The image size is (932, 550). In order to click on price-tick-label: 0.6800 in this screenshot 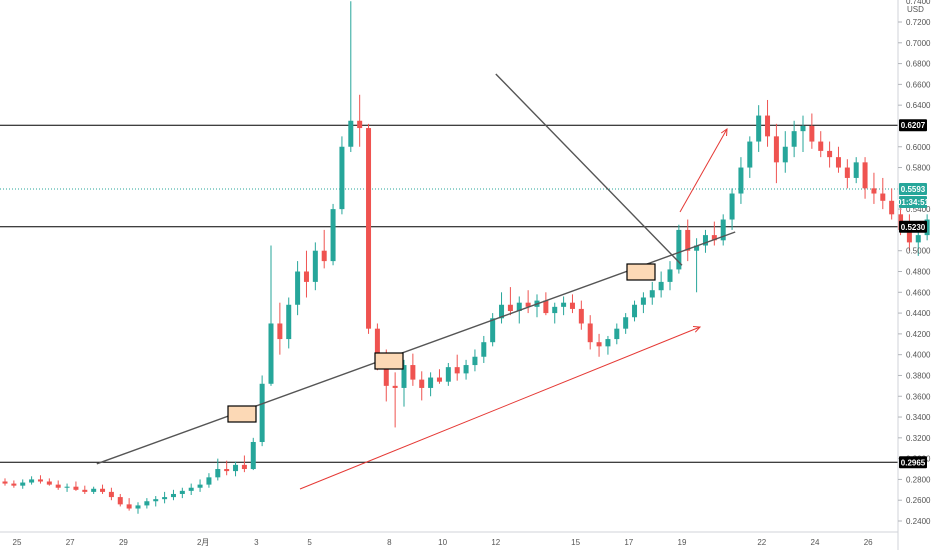, I will do `click(918, 64)`.